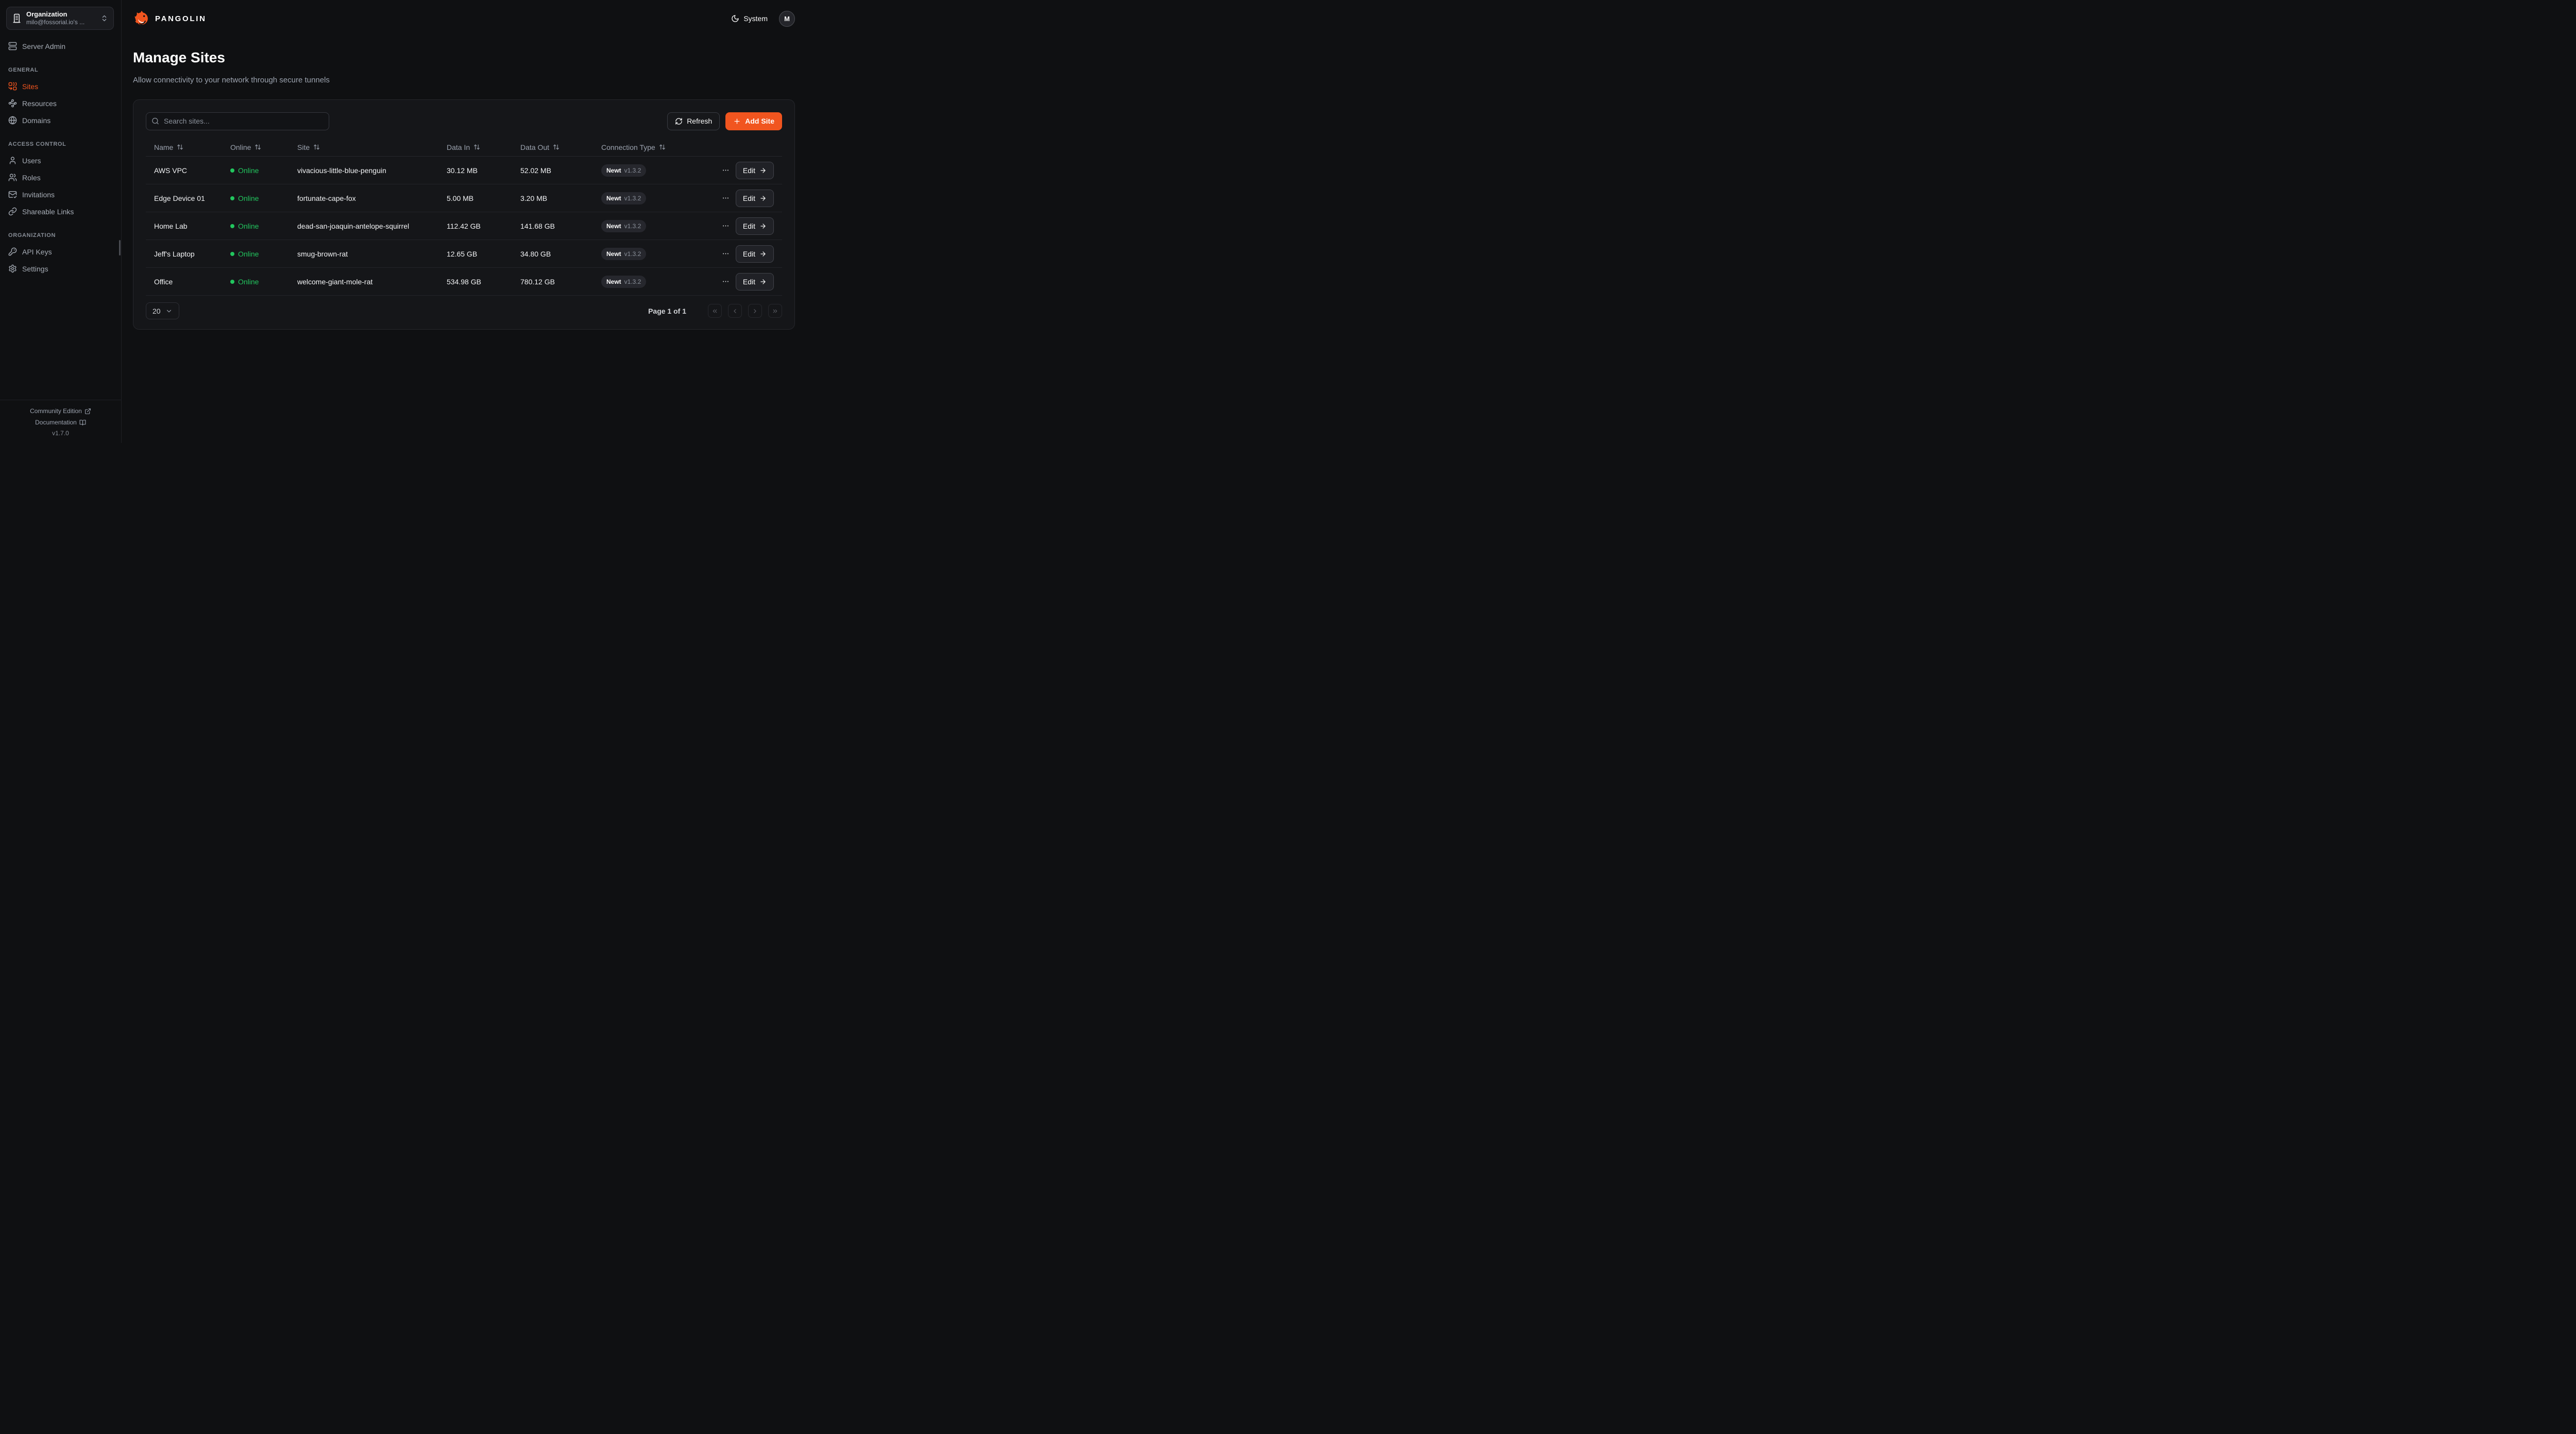 Image resolution: width=2576 pixels, height=1434 pixels. Describe the element at coordinates (170, 18) in the screenshot. I see `brand: PANGOLIN` at that location.